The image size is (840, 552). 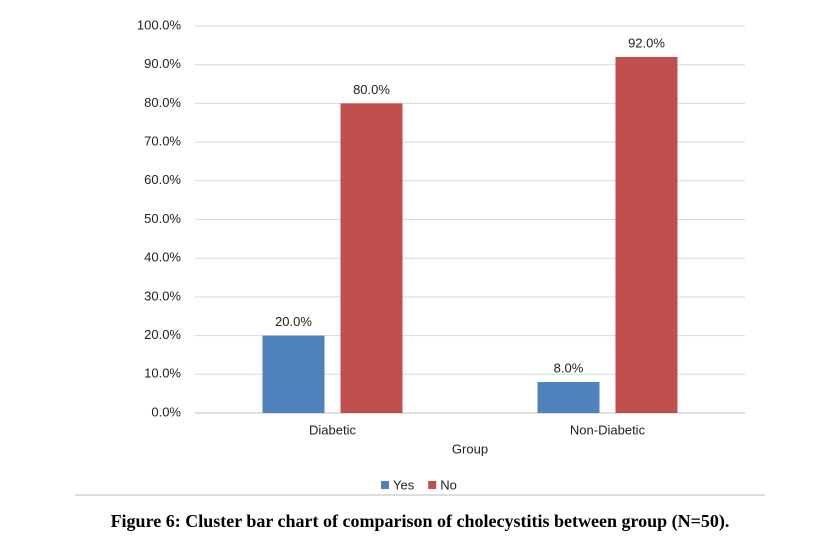 I want to click on y-tick-label: 30.0%, so click(x=162, y=295).